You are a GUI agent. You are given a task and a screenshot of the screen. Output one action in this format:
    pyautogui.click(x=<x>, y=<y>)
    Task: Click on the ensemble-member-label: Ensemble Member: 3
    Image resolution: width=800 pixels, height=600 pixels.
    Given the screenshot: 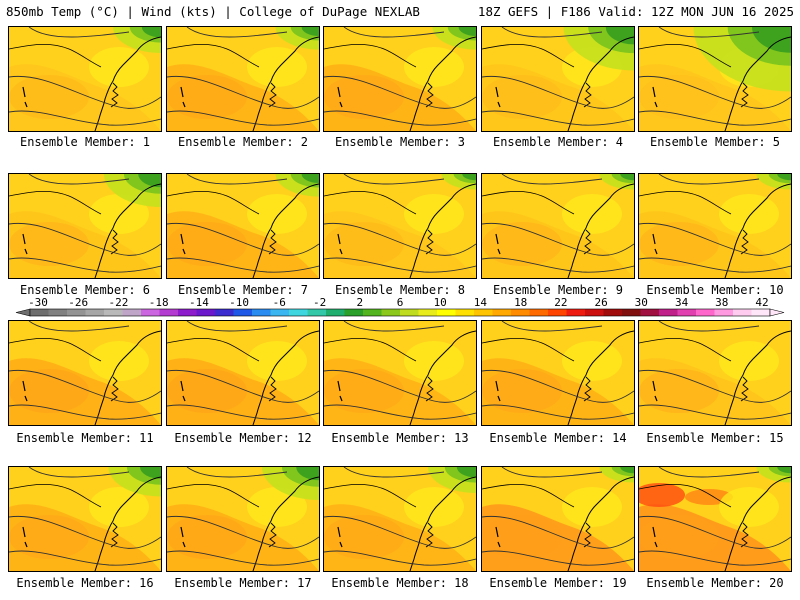 What is the action you would take?
    pyautogui.click(x=400, y=142)
    